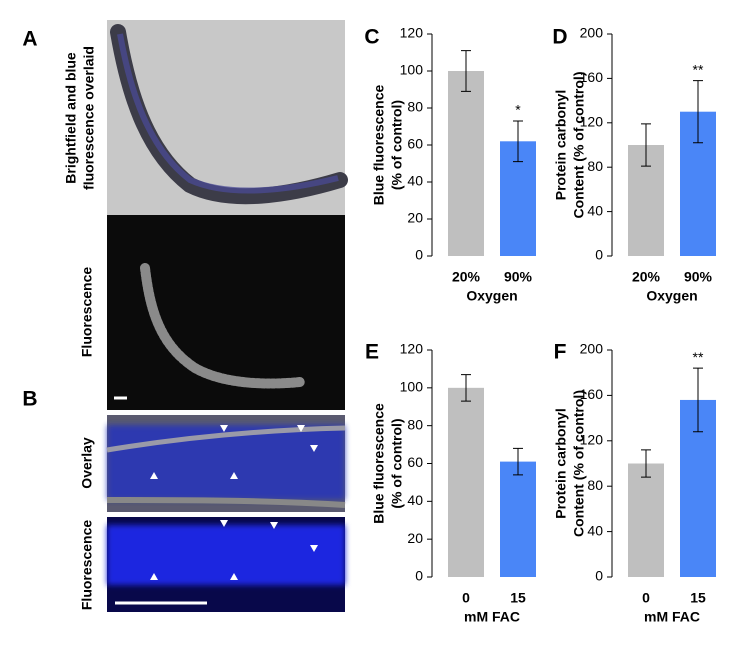 Image resolution: width=748 pixels, height=650 pixels. What do you see at coordinates (372, 352) in the screenshot?
I see `panel-label: E` at bounding box center [372, 352].